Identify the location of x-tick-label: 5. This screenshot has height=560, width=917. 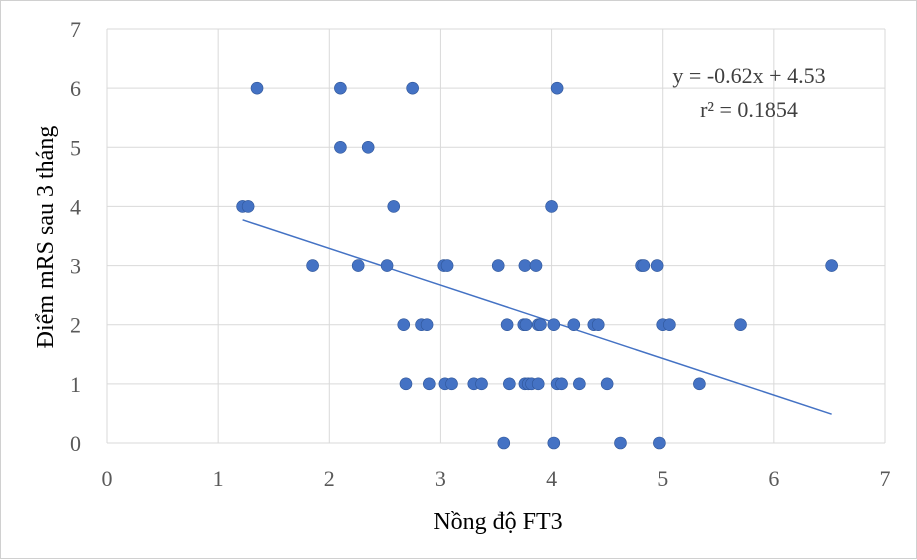
(662, 478).